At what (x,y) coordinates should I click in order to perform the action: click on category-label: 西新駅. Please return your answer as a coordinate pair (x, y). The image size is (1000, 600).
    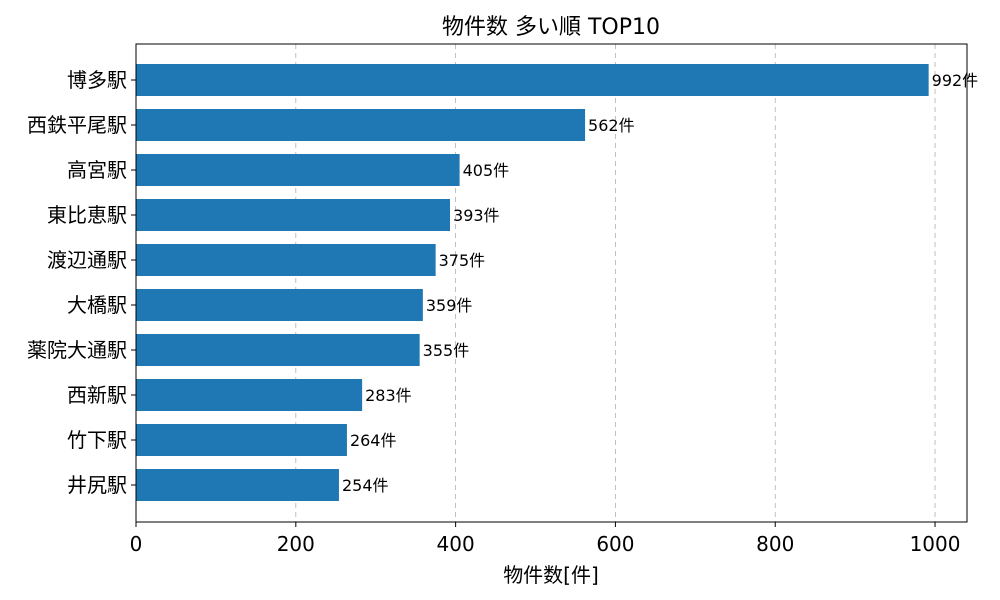
    Looking at the image, I should click on (97, 395).